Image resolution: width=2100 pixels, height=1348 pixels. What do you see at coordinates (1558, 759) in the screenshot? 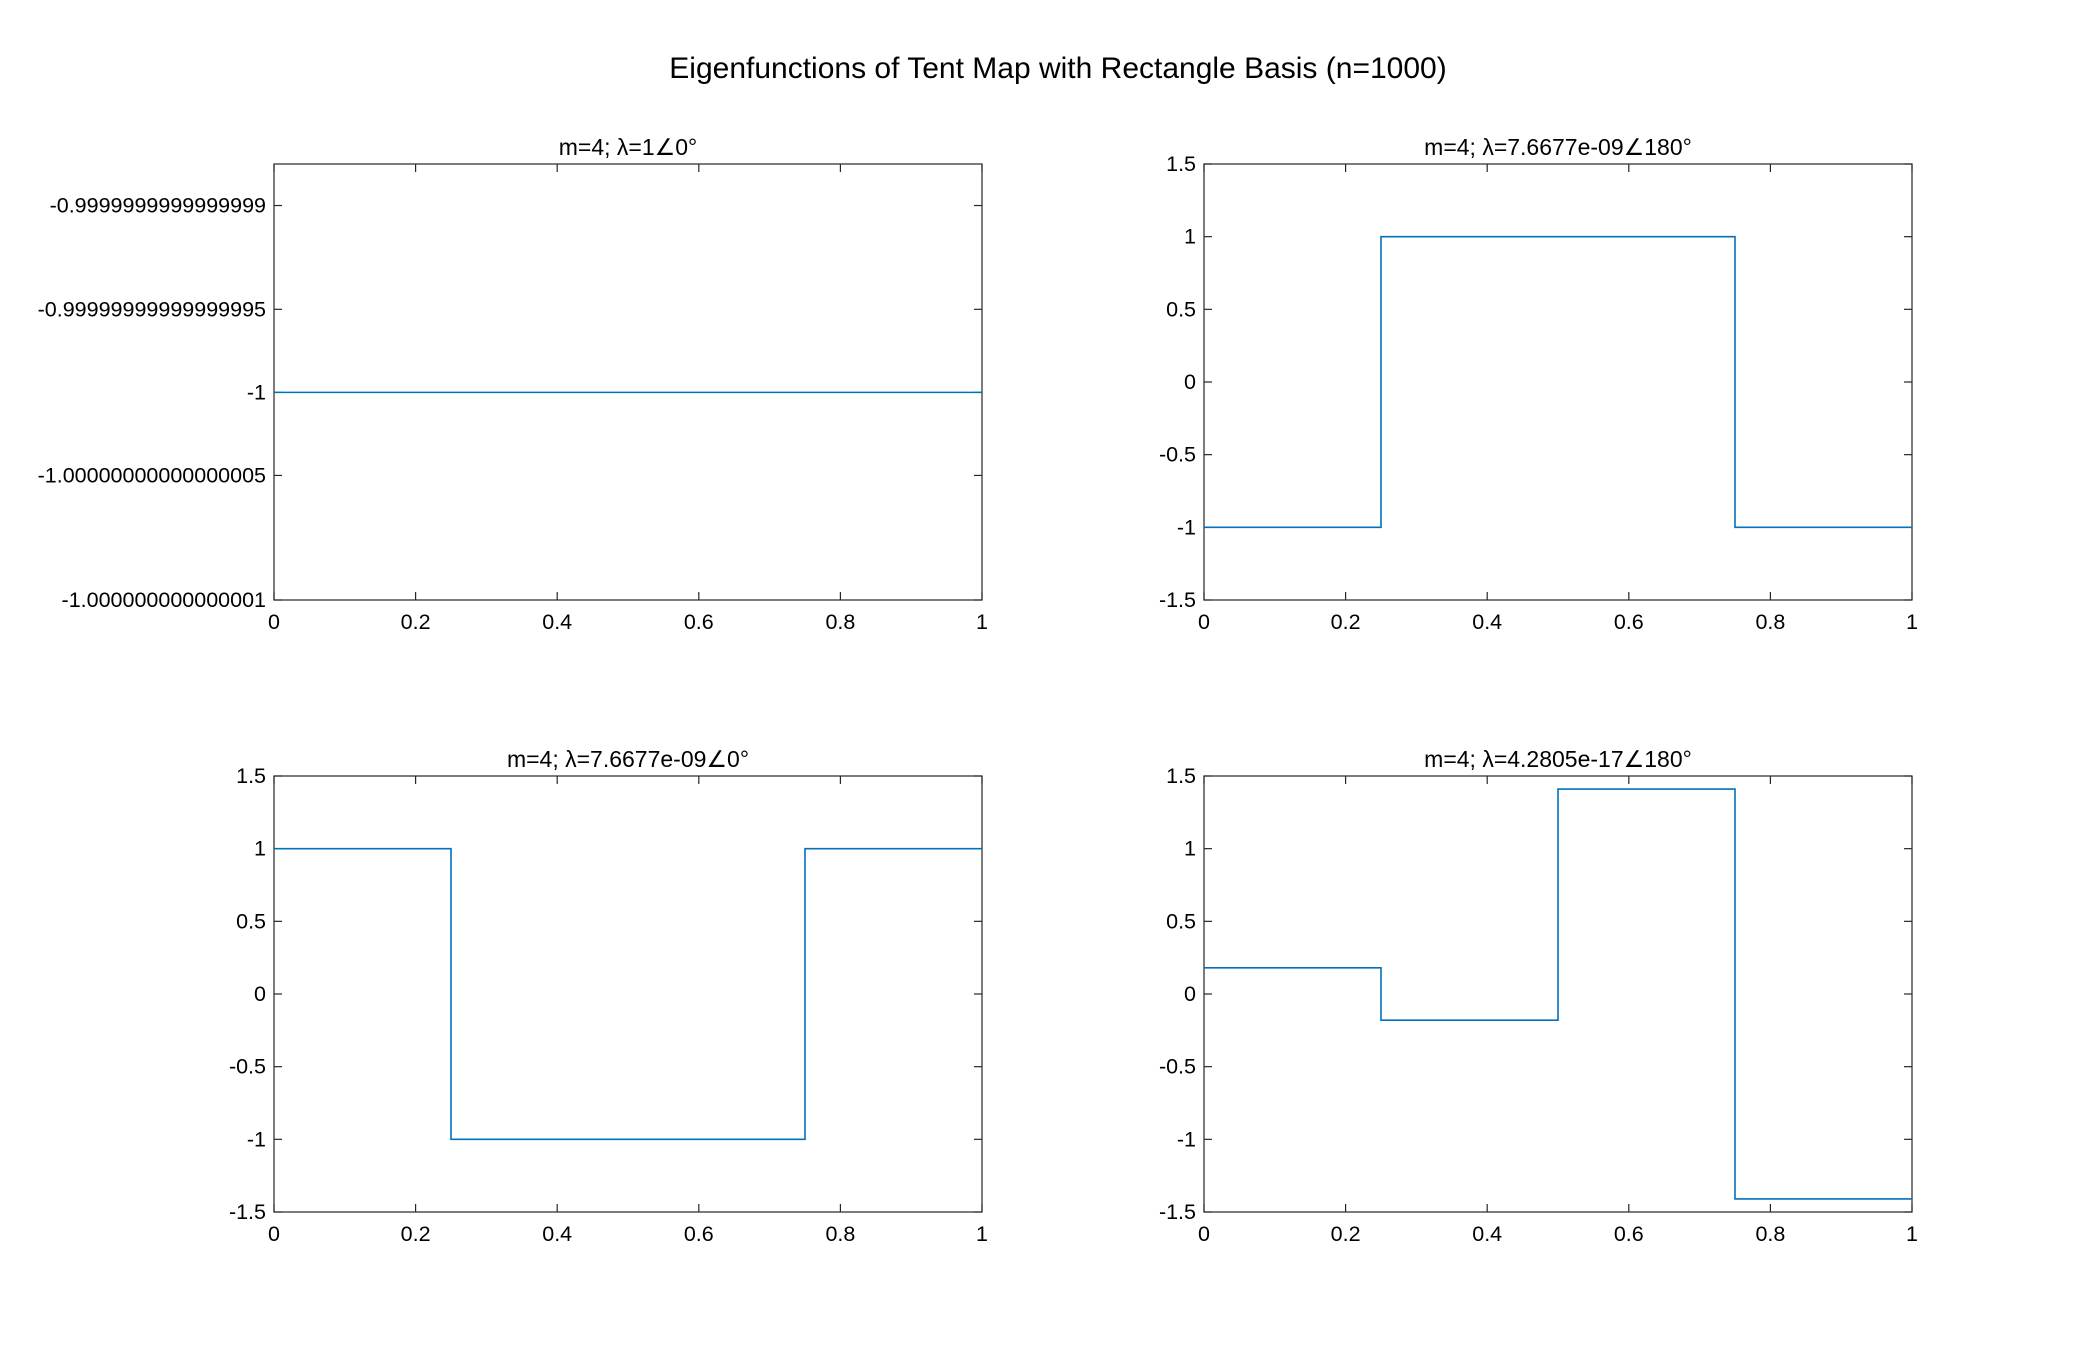
I see `subplot-title: m=4; λ=4.2805e-17∠180°` at bounding box center [1558, 759].